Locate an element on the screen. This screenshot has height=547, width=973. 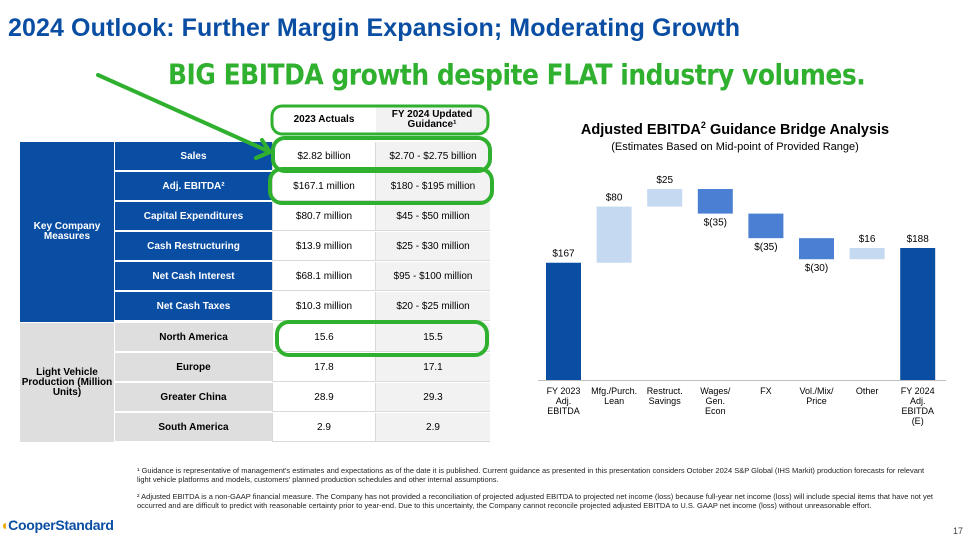
data-label-2: $25 is located at coordinates (664, 180).